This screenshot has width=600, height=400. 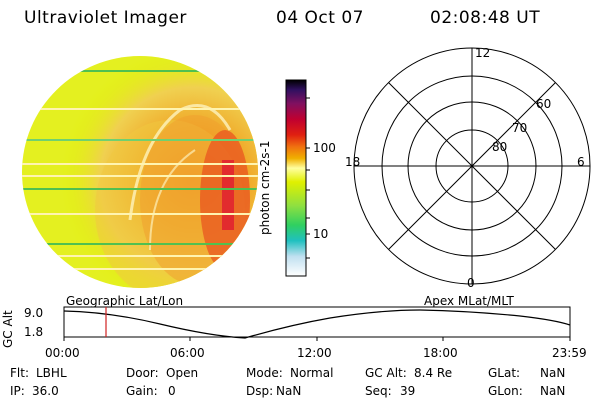 I want to click on mode-value: Normal, so click(x=312, y=373).